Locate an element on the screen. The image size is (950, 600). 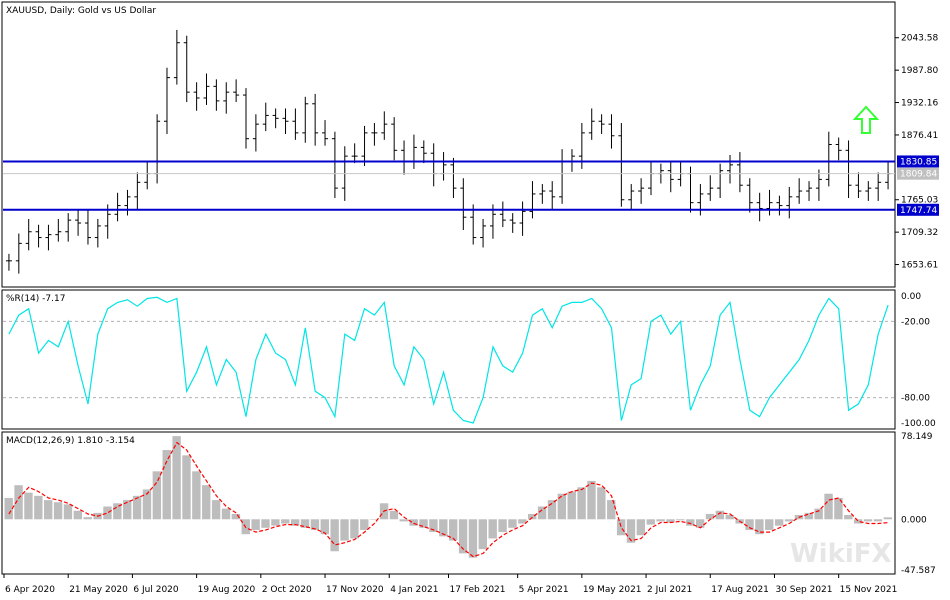
date-tick-label: 6 Jul 2020 is located at coordinates (155, 590).